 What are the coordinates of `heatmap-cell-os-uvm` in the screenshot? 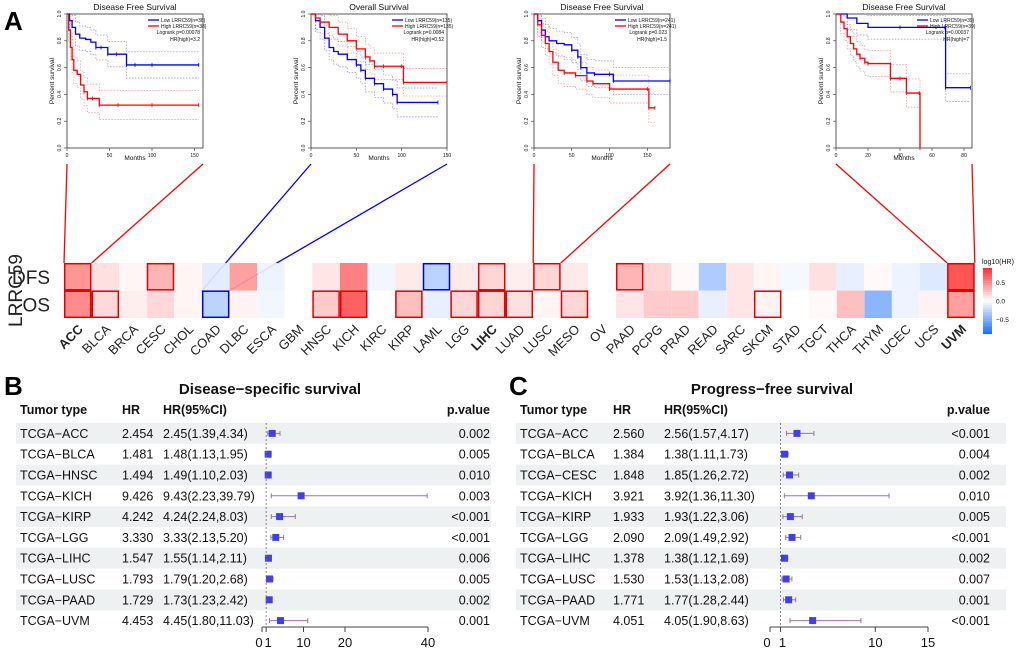 It's located at (961, 304).